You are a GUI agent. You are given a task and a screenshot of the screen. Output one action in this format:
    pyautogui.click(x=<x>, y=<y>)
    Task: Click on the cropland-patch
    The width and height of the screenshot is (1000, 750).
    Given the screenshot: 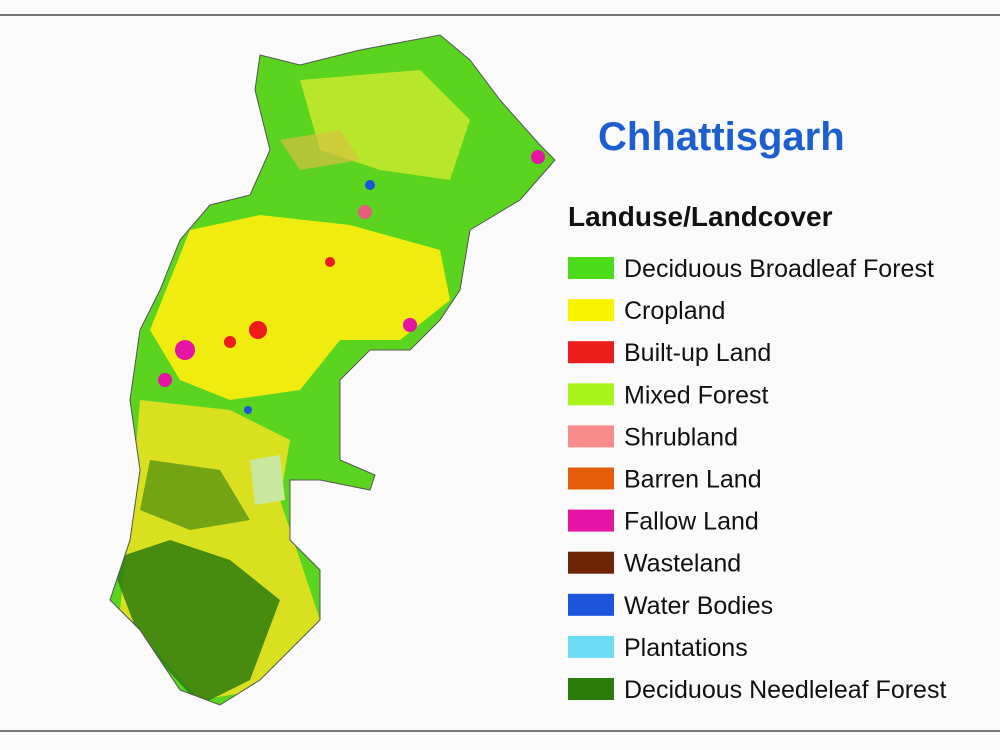 What is the action you would take?
    pyautogui.click(x=320, y=150)
    